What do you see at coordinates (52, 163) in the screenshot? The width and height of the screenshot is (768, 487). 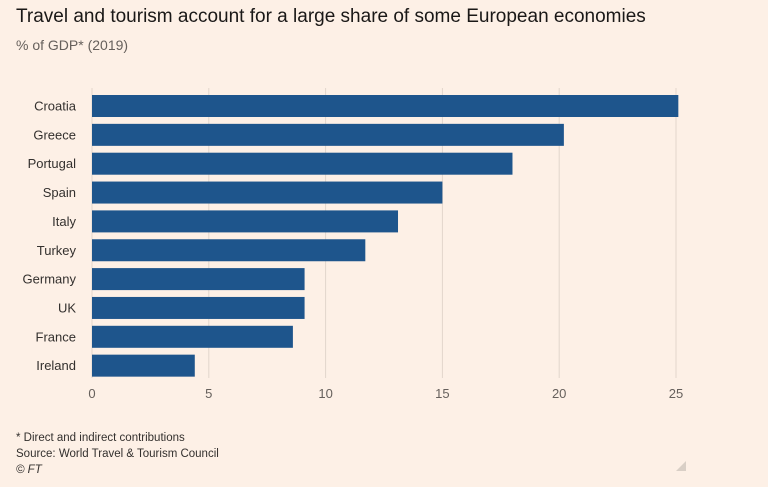 I see `category-label: Portugal` at bounding box center [52, 163].